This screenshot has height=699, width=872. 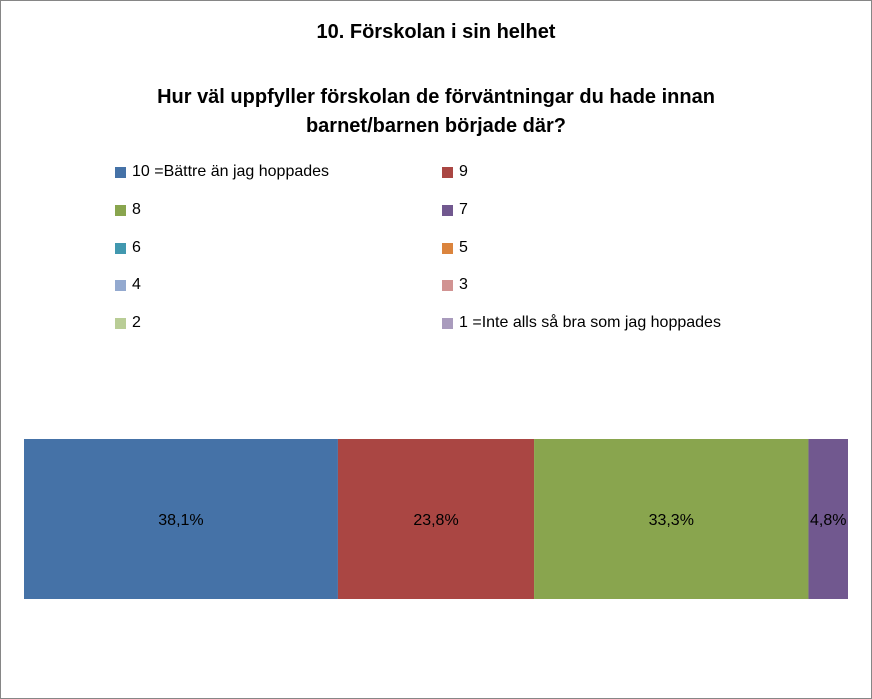 I want to click on legend-item: 3, so click(x=455, y=285).